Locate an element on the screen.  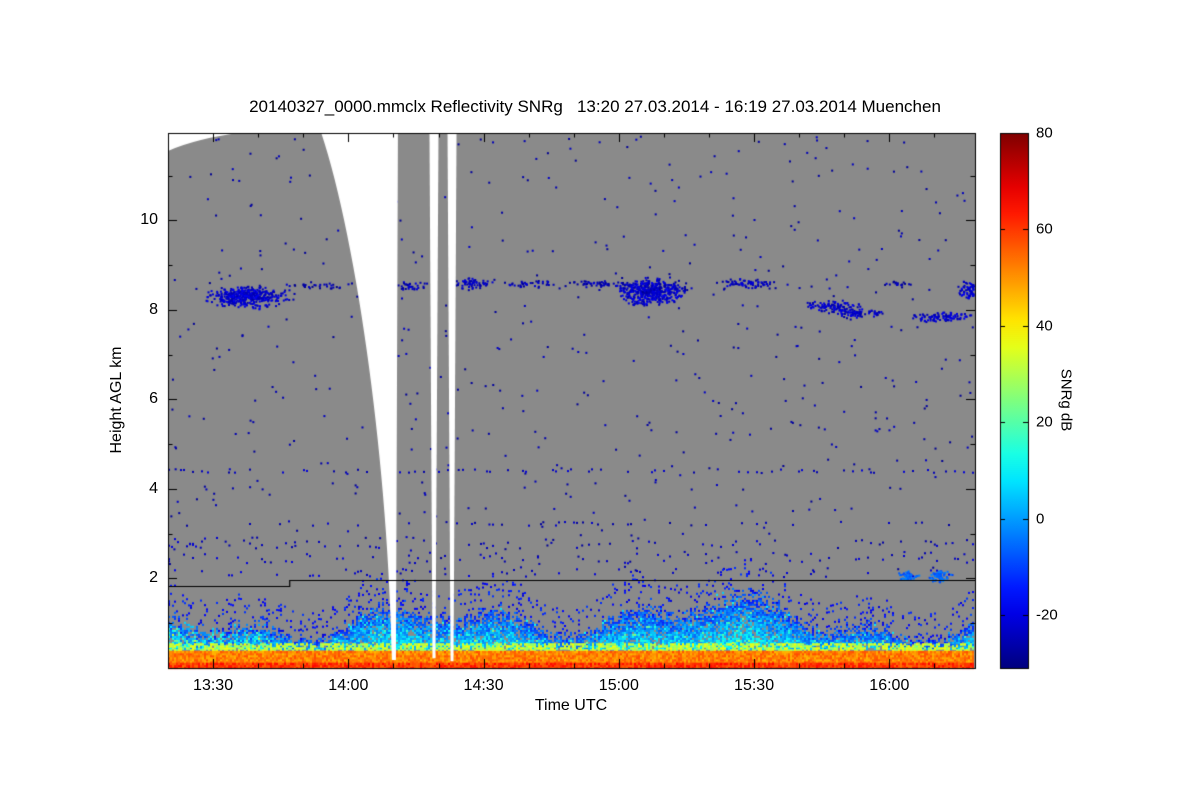
x-tick-label: 16:00 is located at coordinates (889, 685).